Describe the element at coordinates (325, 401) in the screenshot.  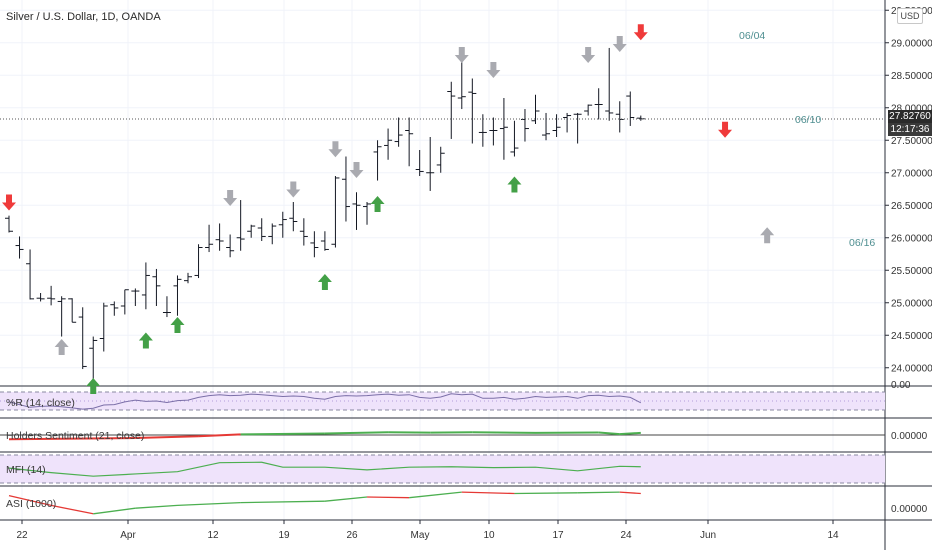
I see `wr-line` at that location.